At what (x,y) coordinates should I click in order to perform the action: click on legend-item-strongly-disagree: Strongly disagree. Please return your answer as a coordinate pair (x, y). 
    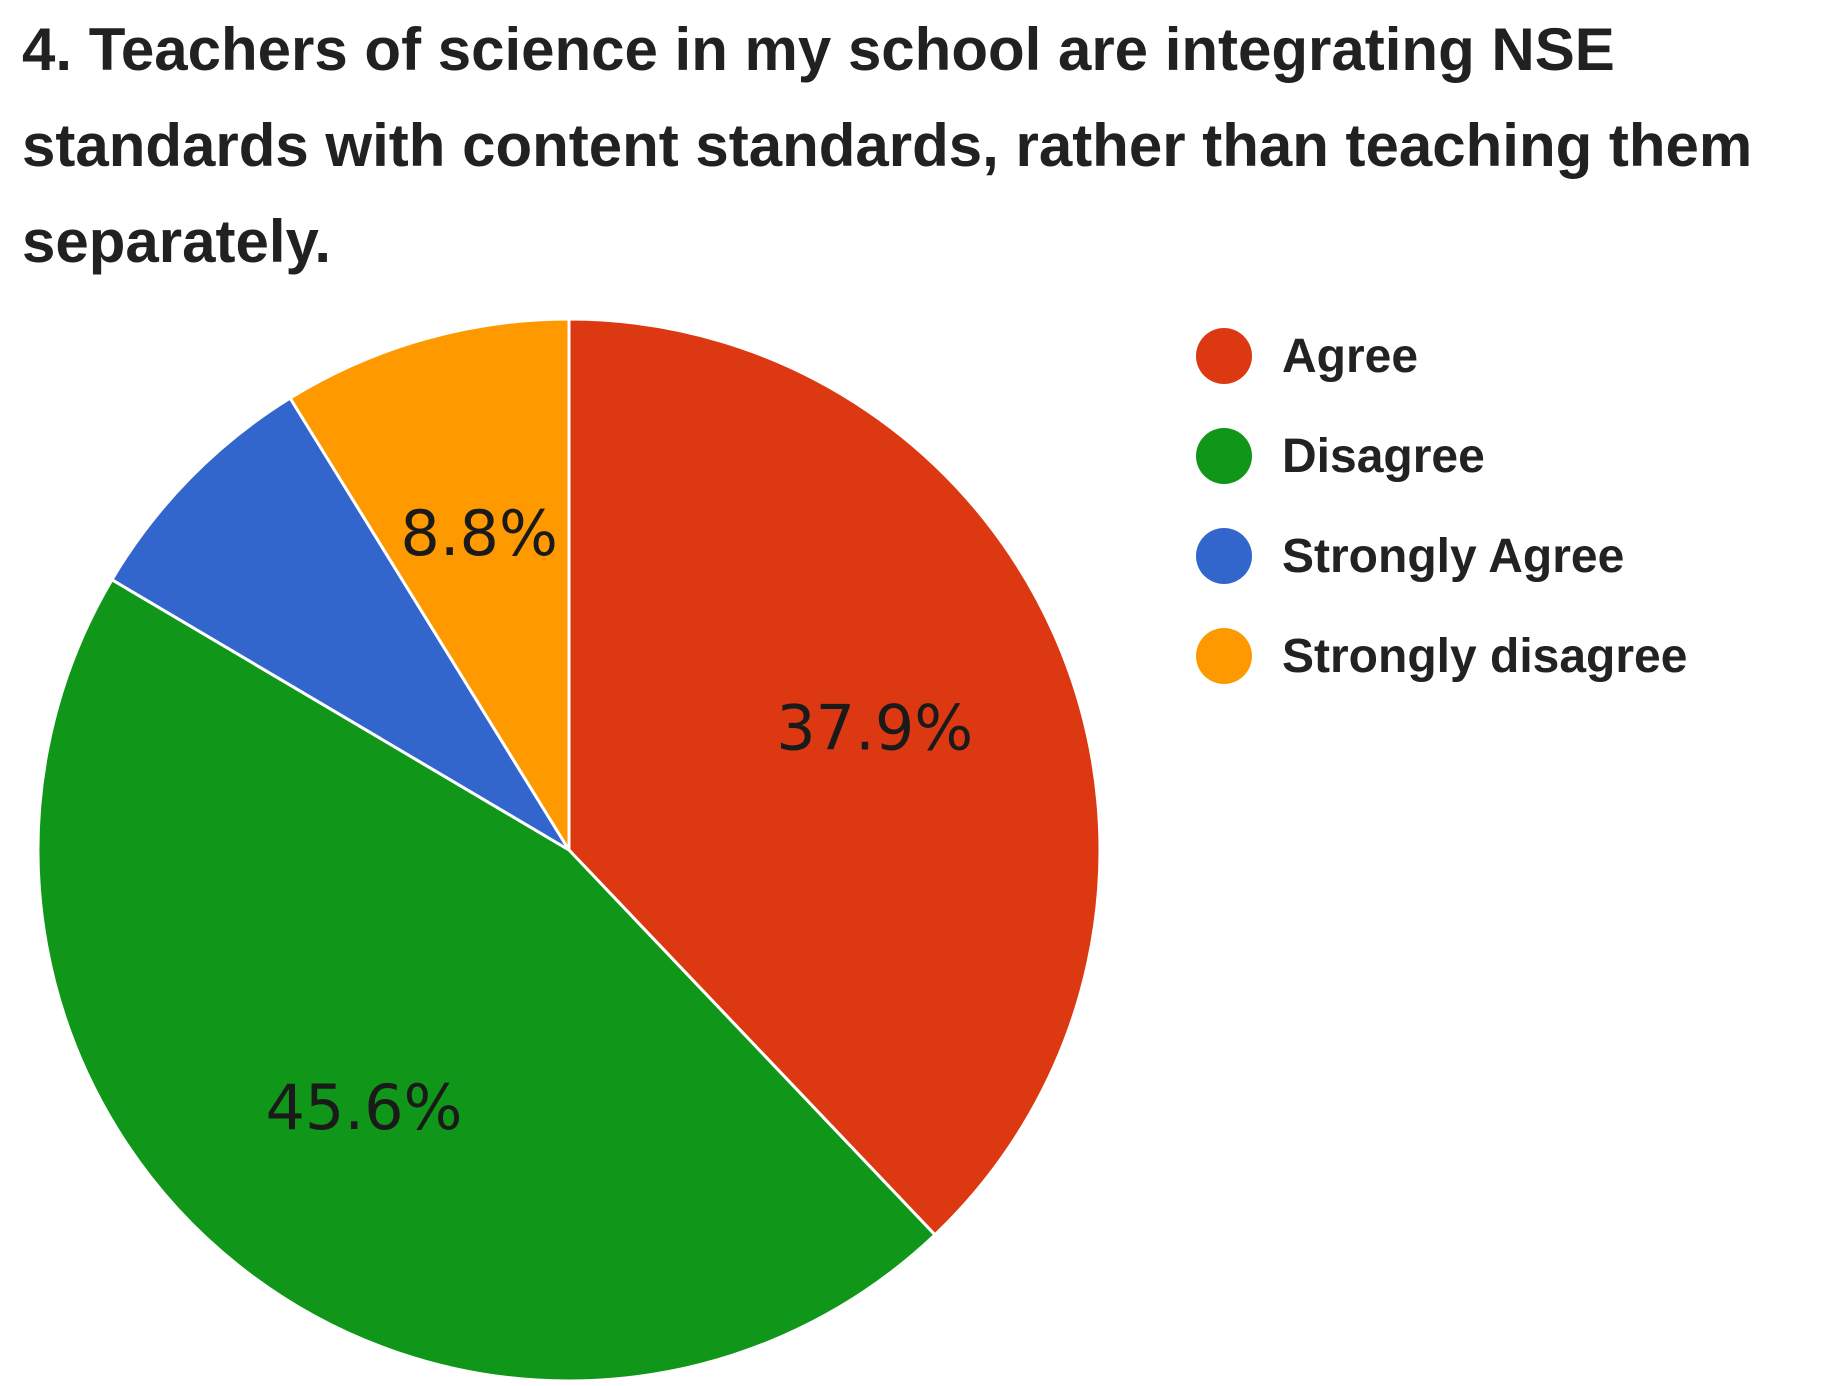
    Looking at the image, I should click on (1441, 656).